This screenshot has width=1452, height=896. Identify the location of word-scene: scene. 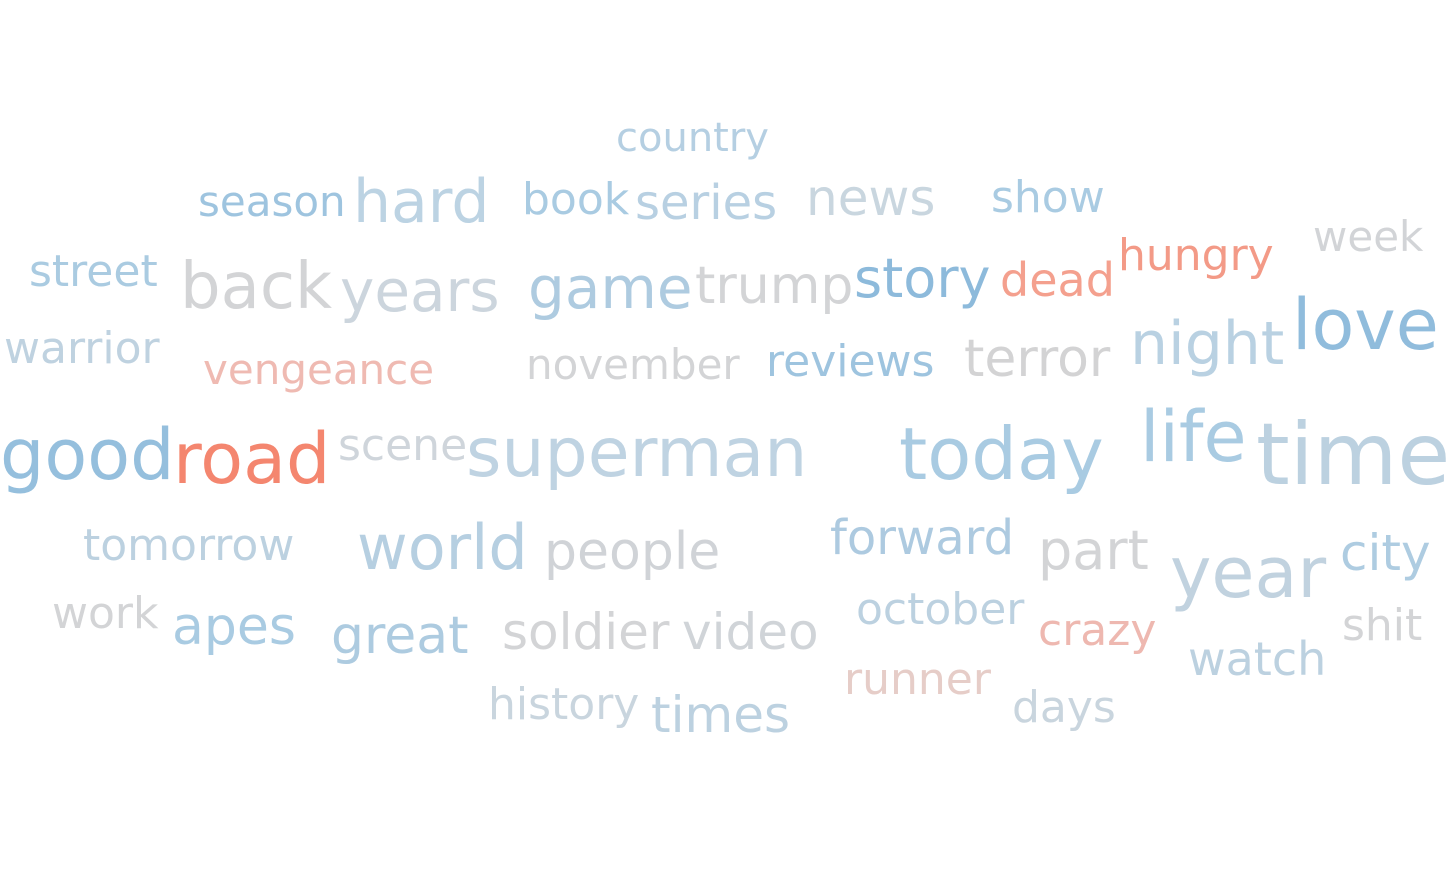
(403, 445).